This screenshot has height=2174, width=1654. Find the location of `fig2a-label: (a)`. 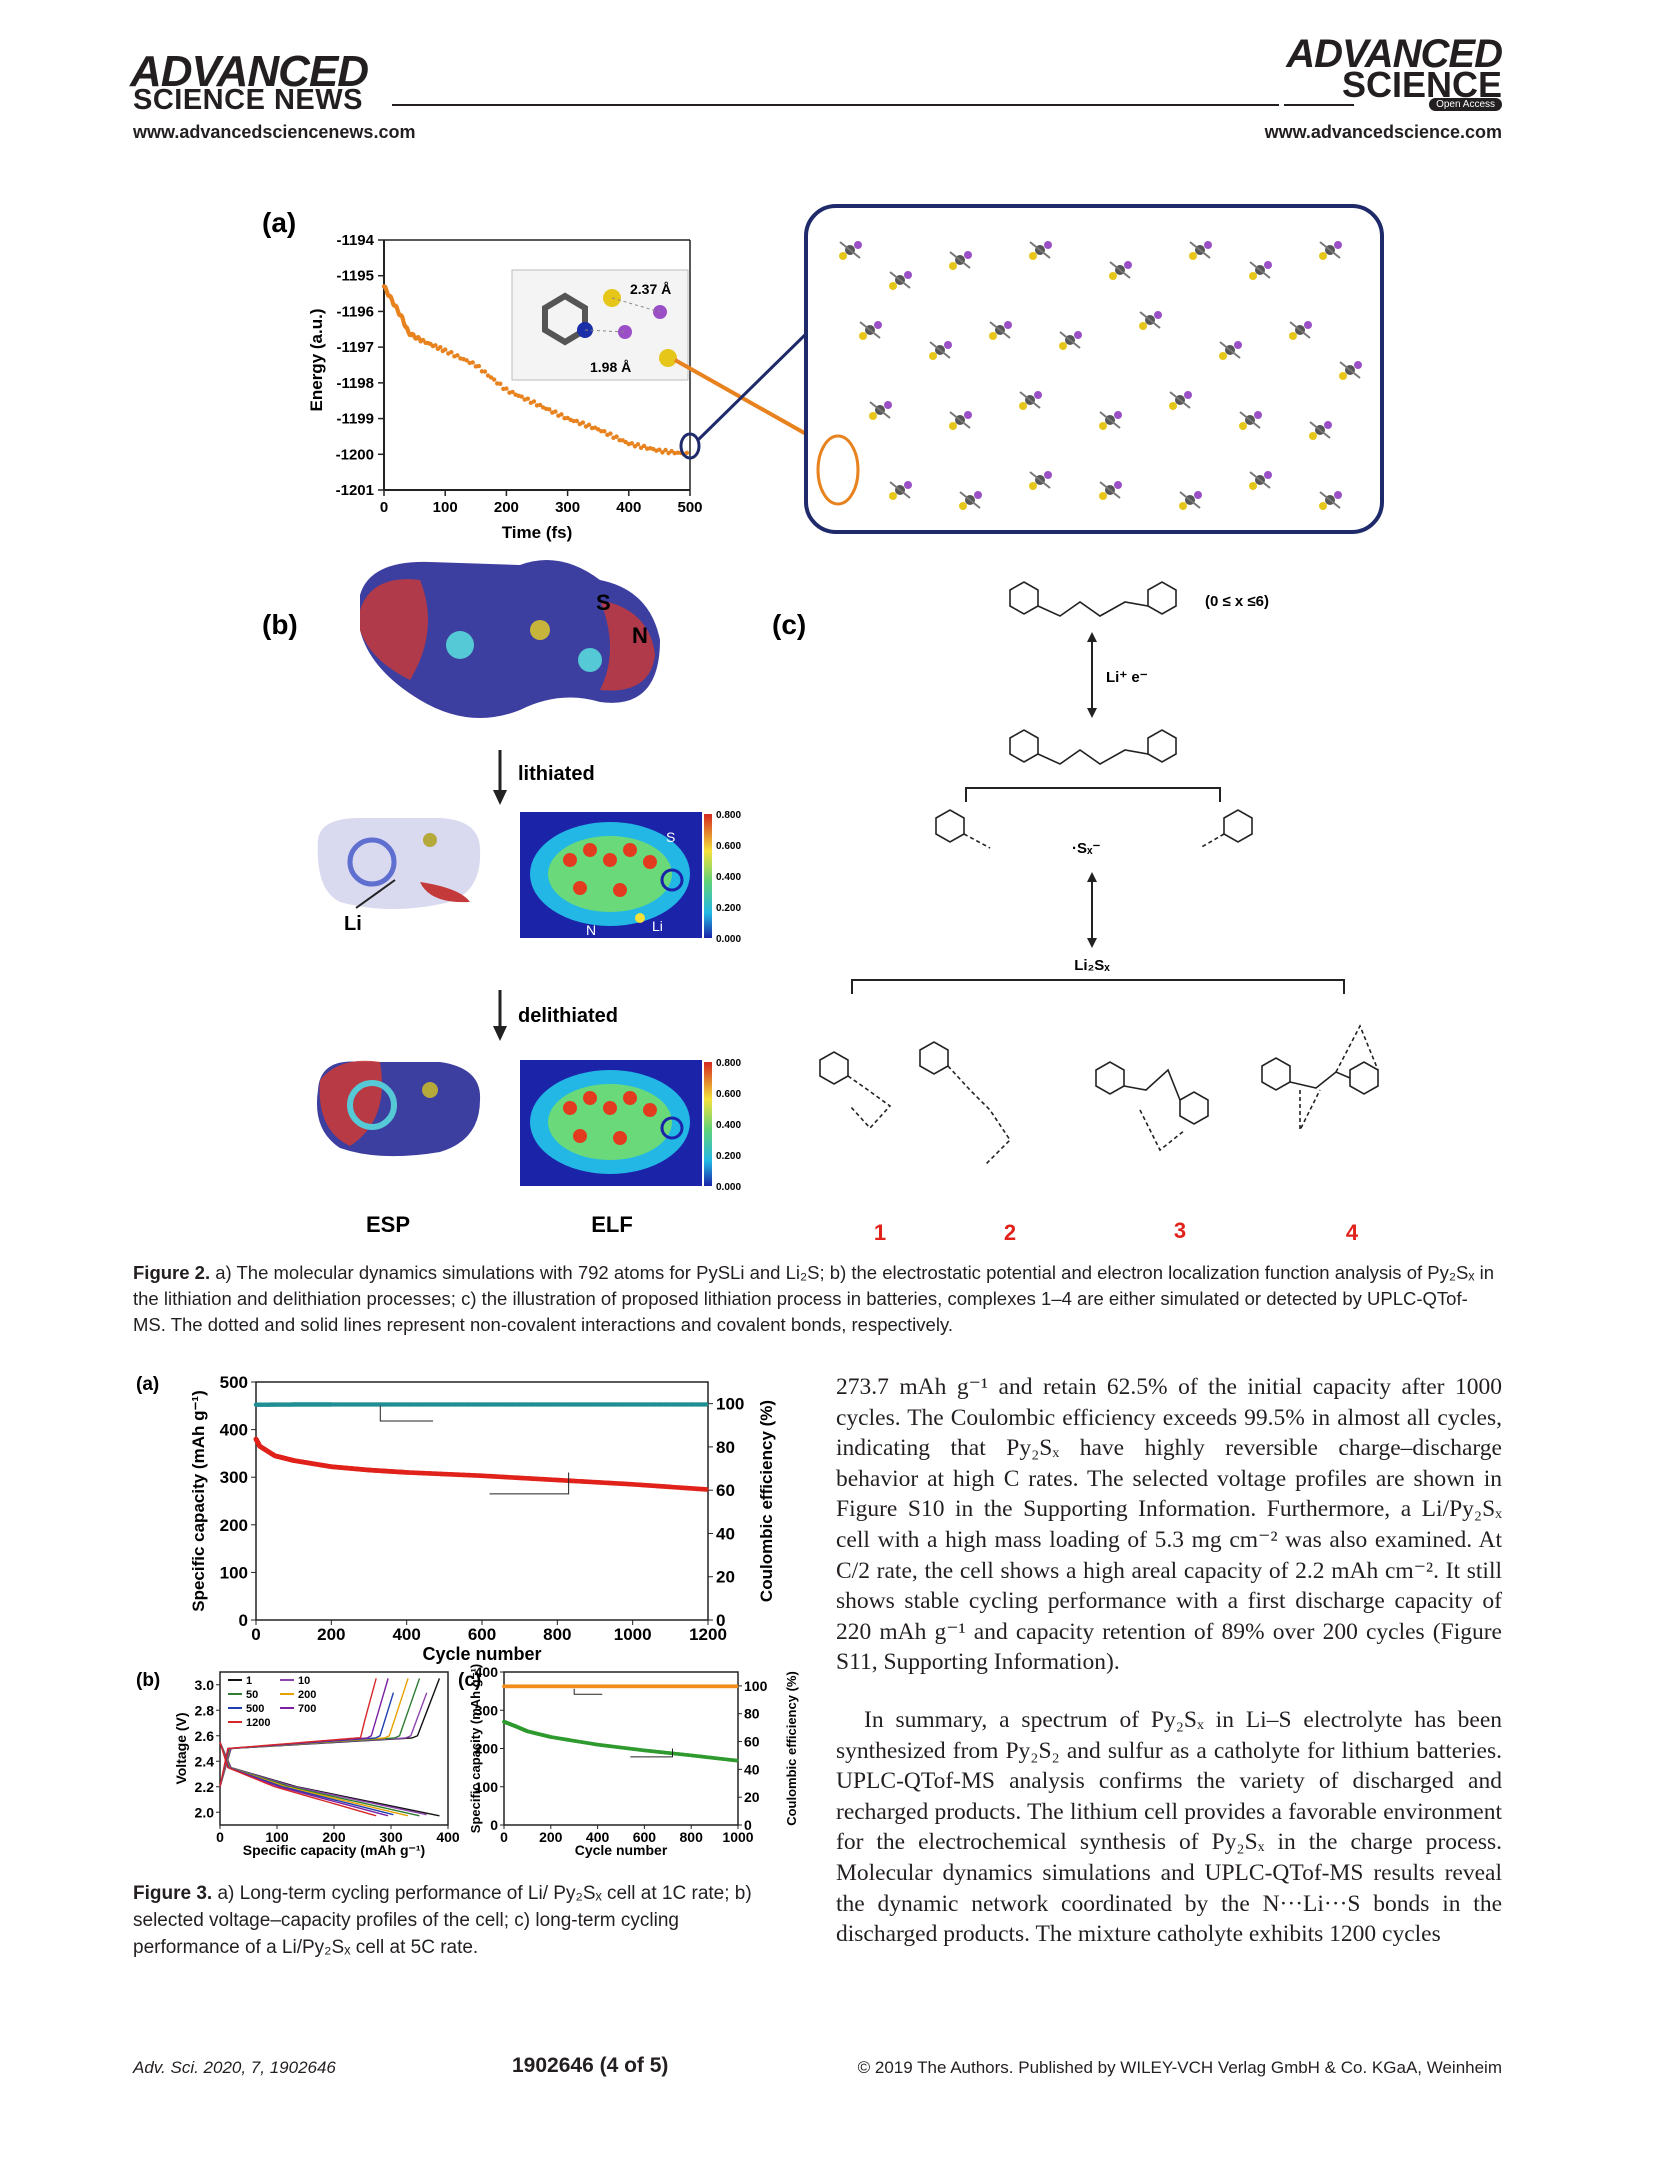

fig2a-label: (a) is located at coordinates (279, 222).